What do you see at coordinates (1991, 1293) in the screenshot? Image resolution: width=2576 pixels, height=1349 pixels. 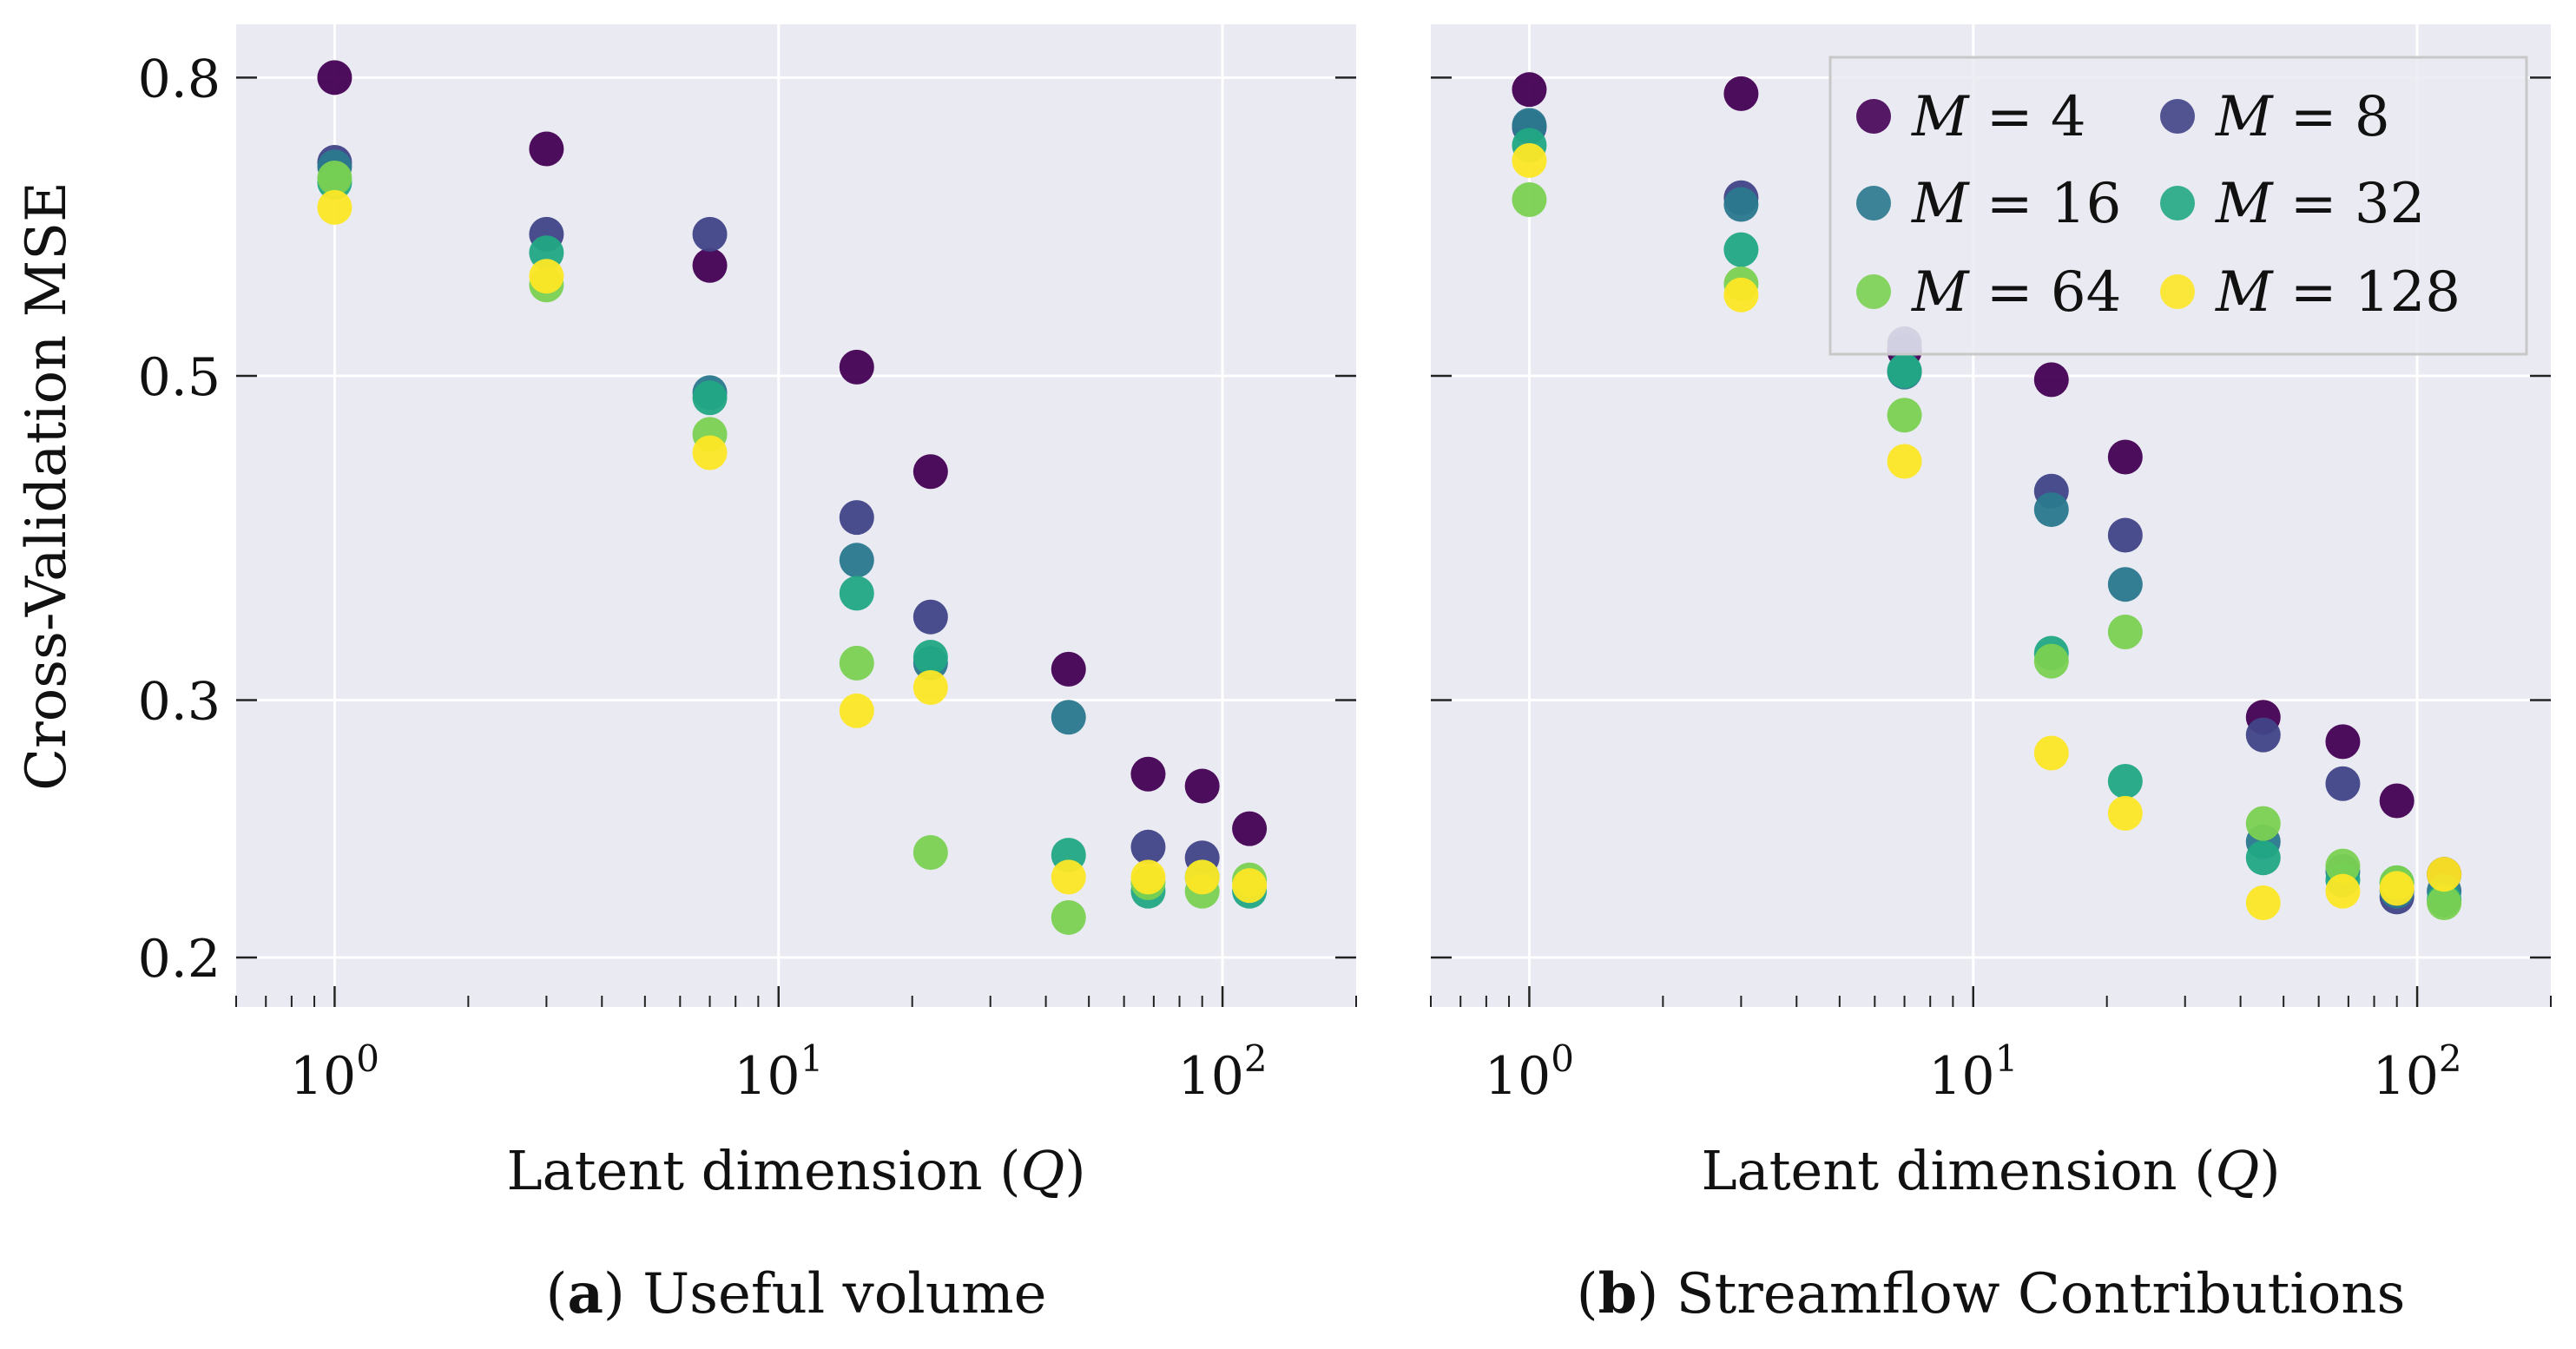 I see `panel-caption: (b) Streamflow Contributions` at bounding box center [1991, 1293].